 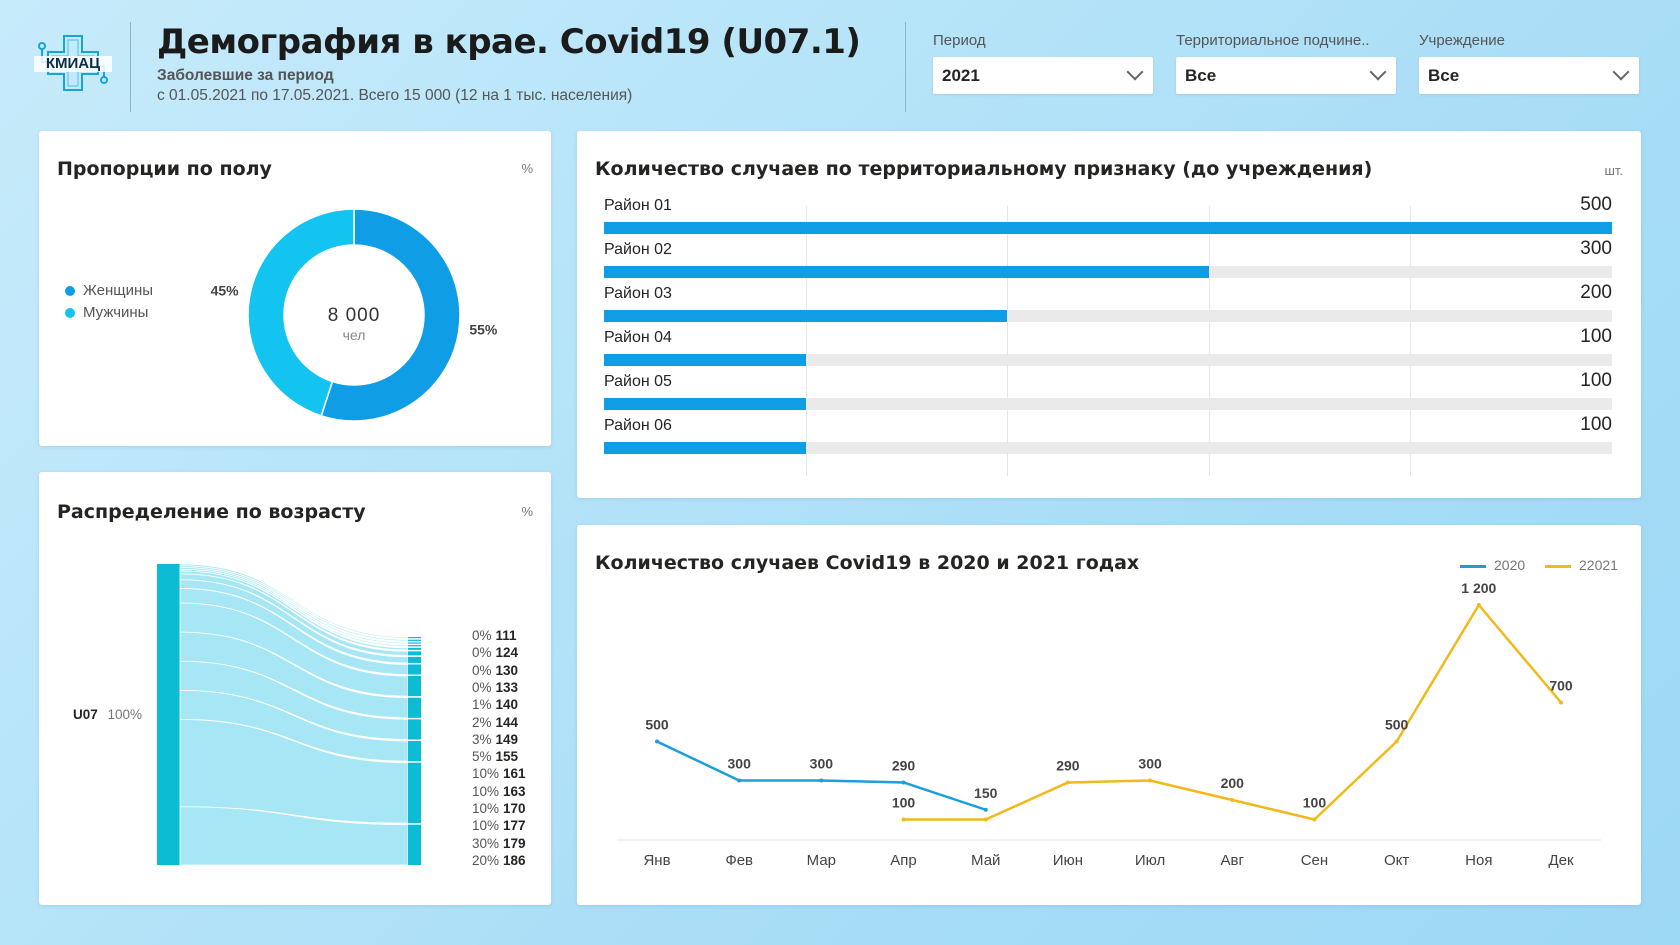 What do you see at coordinates (495, 740) in the screenshot?
I see `age-row: 3% 149` at bounding box center [495, 740].